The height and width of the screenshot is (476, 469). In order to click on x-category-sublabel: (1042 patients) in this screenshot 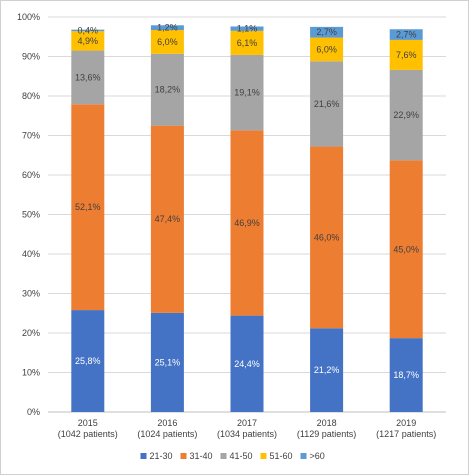, I will do `click(88, 434)`.